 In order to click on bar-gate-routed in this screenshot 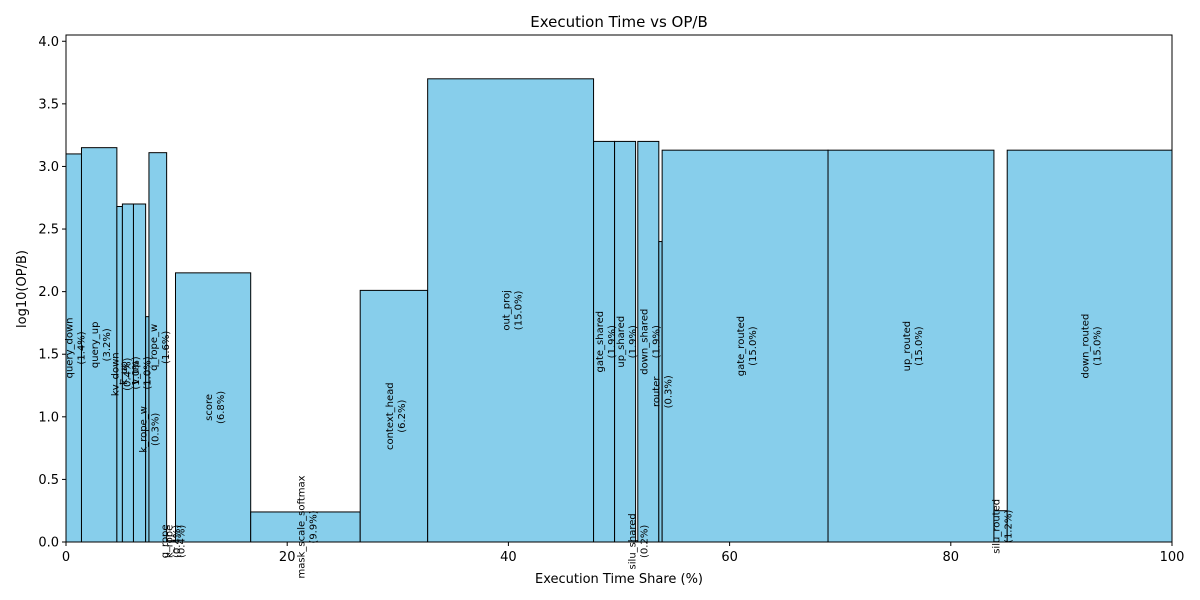, I will do `click(745, 346)`.